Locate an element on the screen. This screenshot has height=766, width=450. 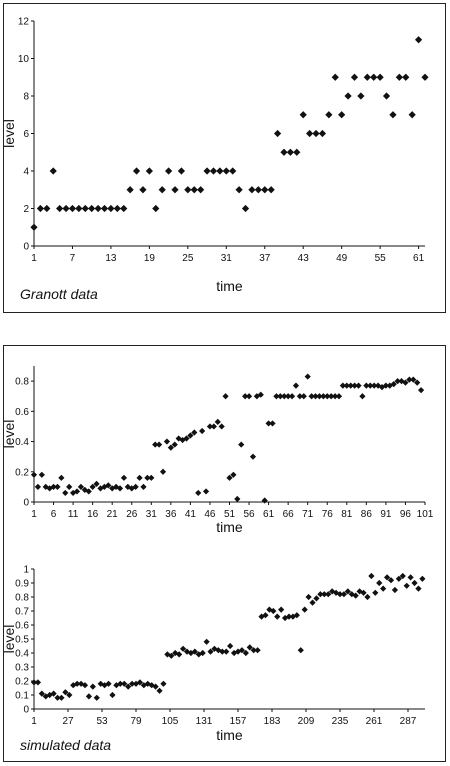
x-tick-label: 53 is located at coordinates (102, 721).